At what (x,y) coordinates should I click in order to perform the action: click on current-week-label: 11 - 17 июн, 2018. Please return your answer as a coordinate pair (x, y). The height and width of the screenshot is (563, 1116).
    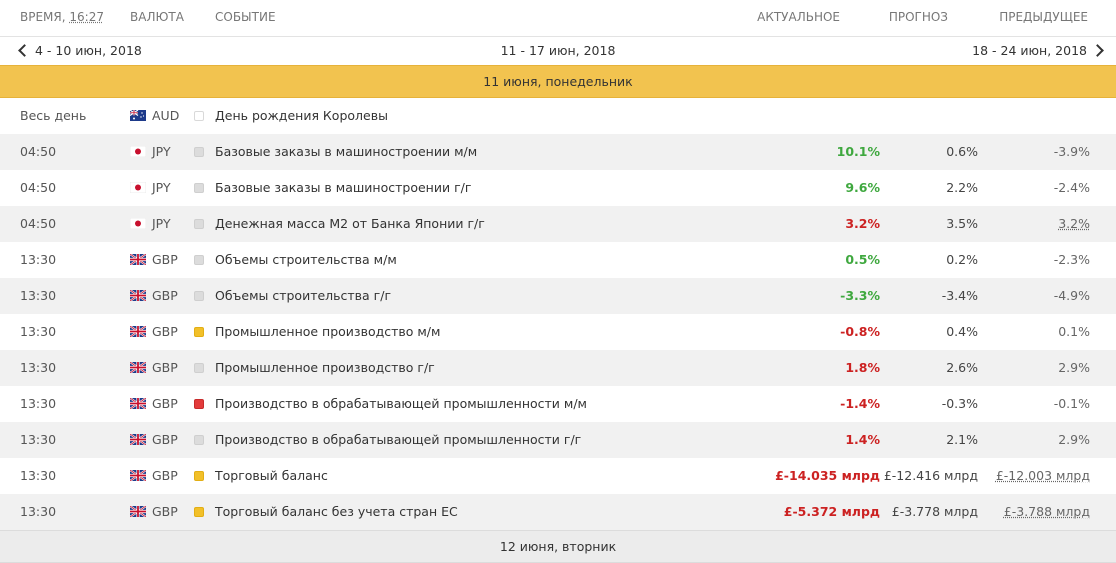
    Looking at the image, I should click on (558, 50).